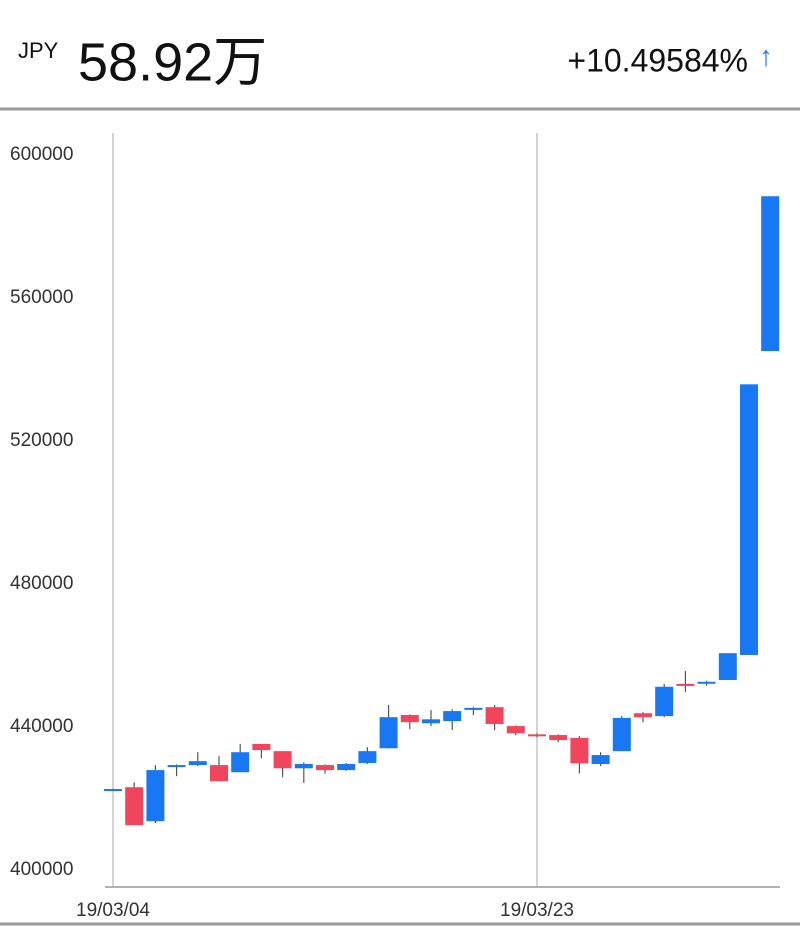  I want to click on x-tick-label: 19/03/04, so click(113, 910).